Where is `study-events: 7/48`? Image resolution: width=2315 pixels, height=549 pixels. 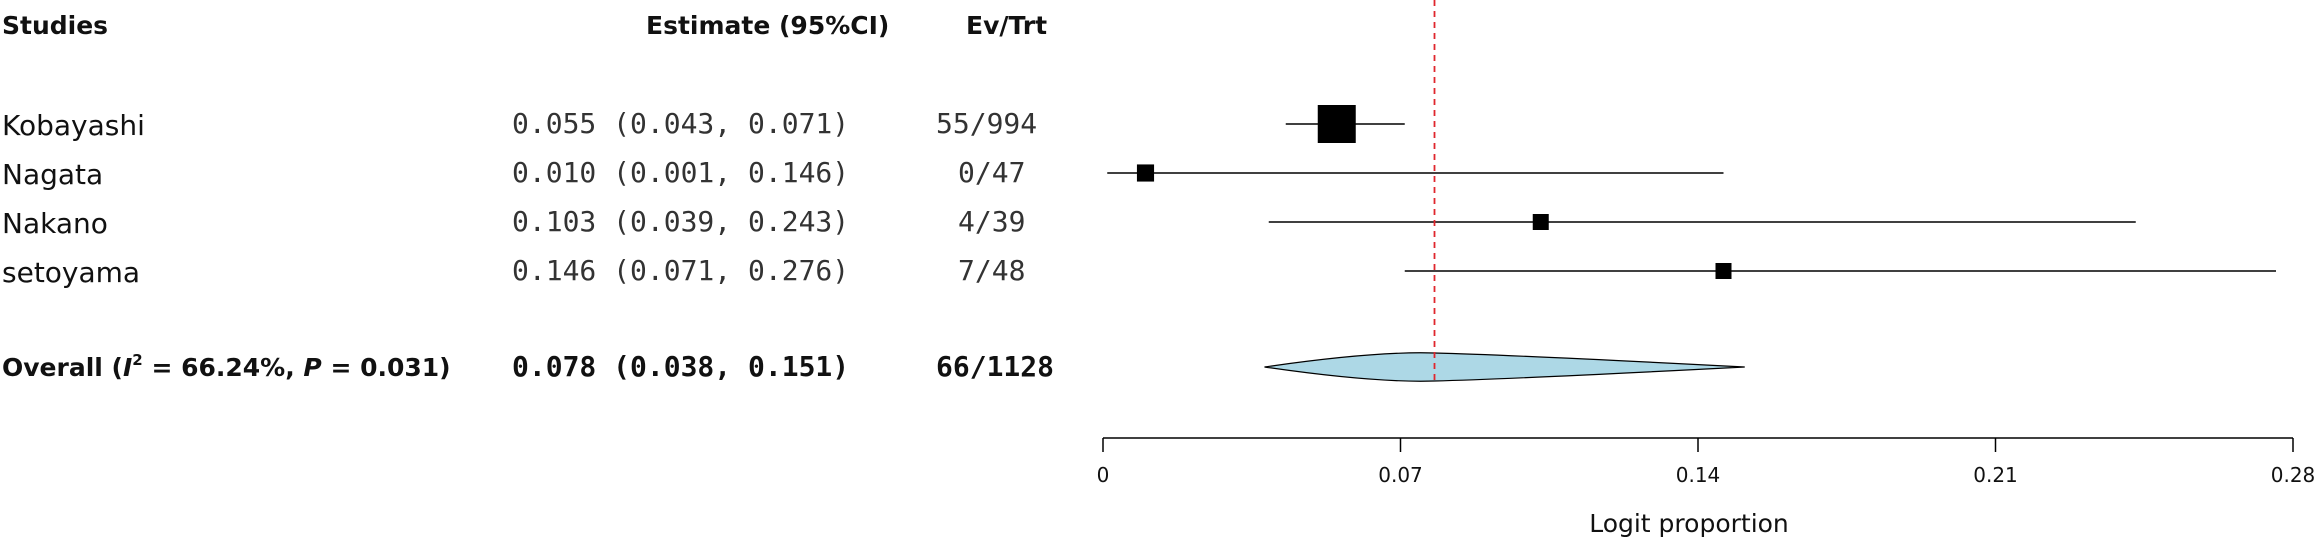 study-events: 7/48 is located at coordinates (991, 270).